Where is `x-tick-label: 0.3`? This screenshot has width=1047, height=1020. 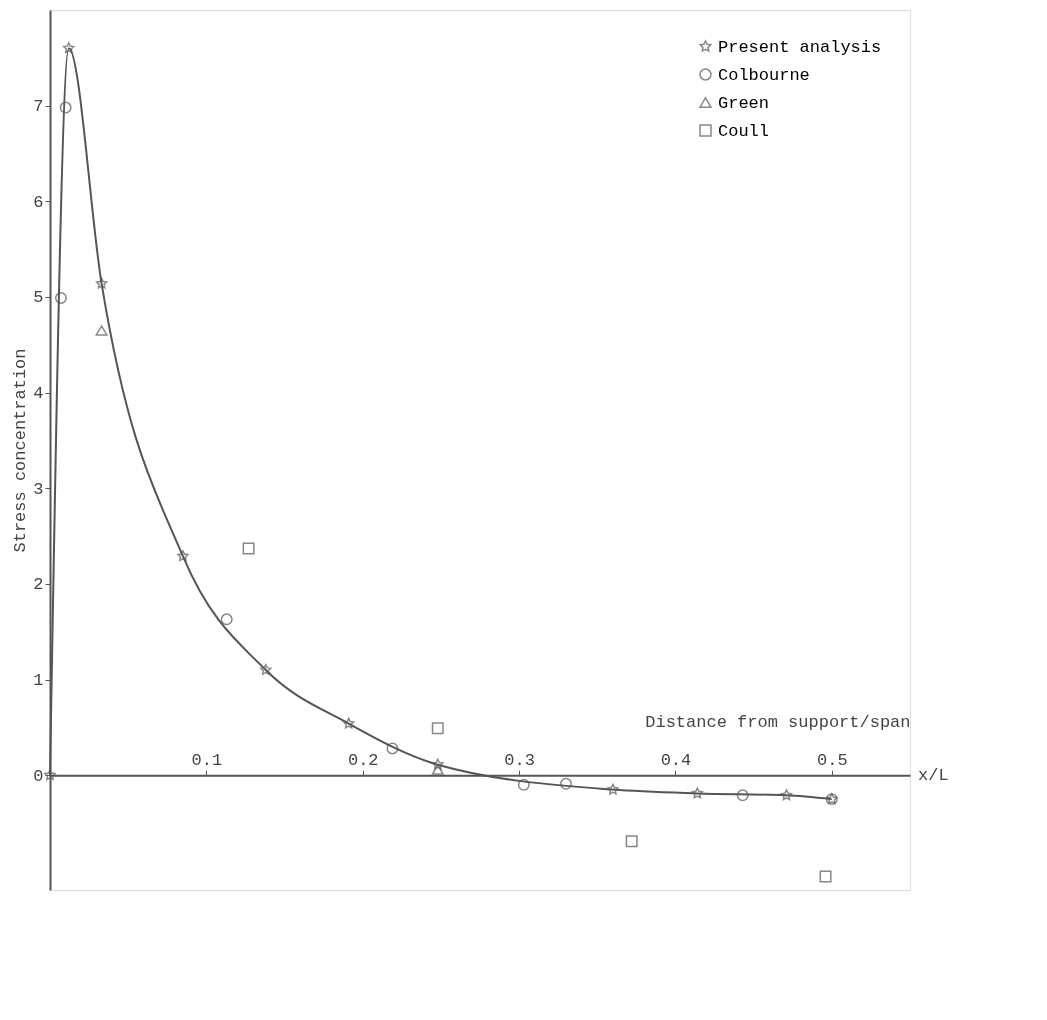
x-tick-label: 0.3 is located at coordinates (519, 760).